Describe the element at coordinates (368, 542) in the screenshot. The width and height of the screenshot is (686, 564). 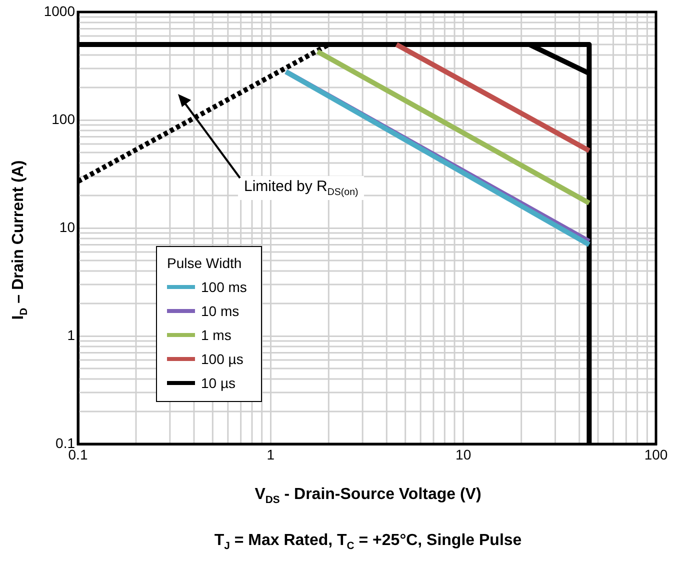
I see `text: T$_{J}$ = Max Rated, T$_{C}$ = +25°C, Single Pulse` at that location.